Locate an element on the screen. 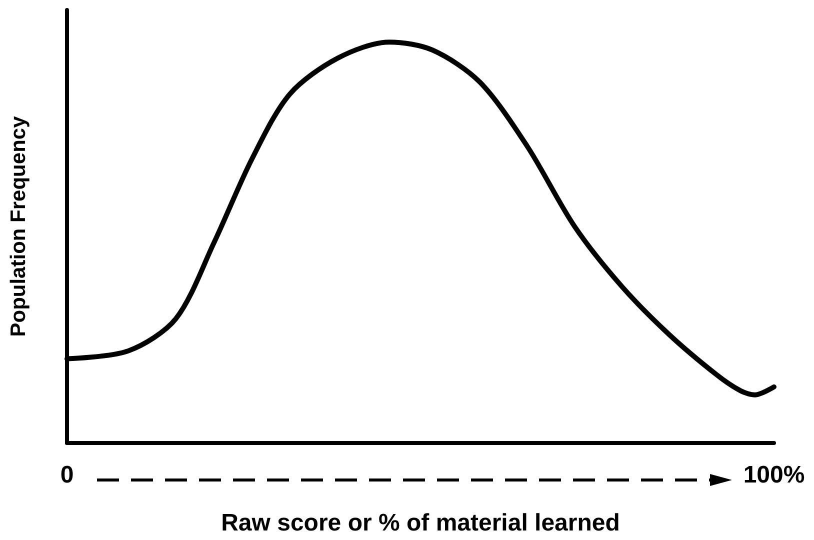  x-tick-label: 100% is located at coordinates (774, 475).